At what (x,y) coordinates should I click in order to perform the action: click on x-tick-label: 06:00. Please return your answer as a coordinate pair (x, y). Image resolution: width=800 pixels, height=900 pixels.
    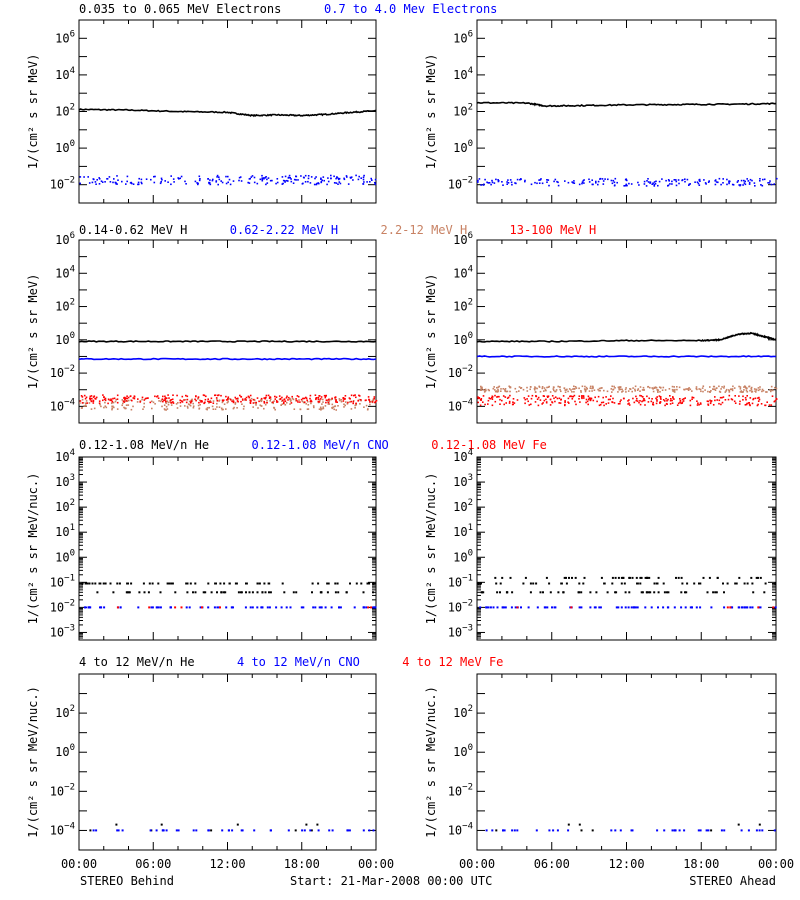
    Looking at the image, I should click on (153, 864).